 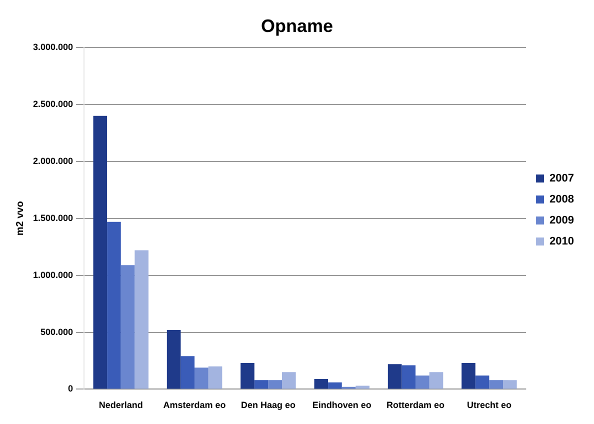 I want to click on y-tick-label: 1.000.000, so click(x=53, y=275).